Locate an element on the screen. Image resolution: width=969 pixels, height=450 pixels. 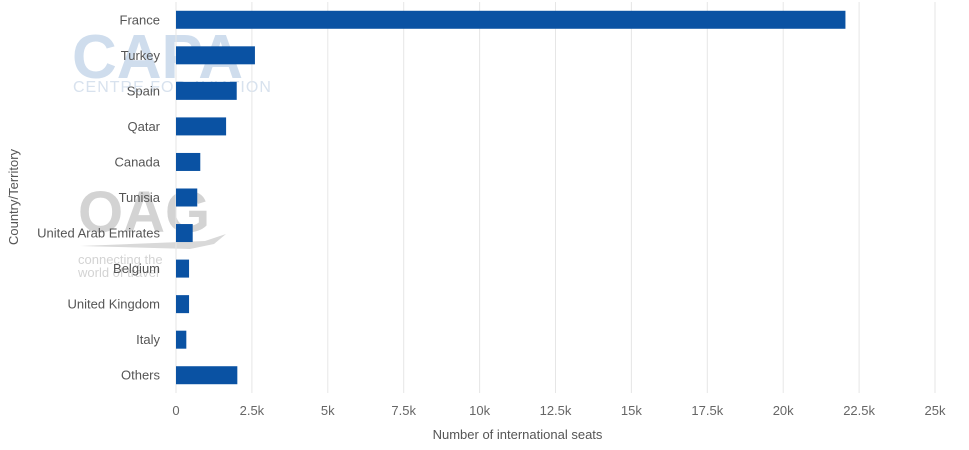
category-label: Canada is located at coordinates (137, 161).